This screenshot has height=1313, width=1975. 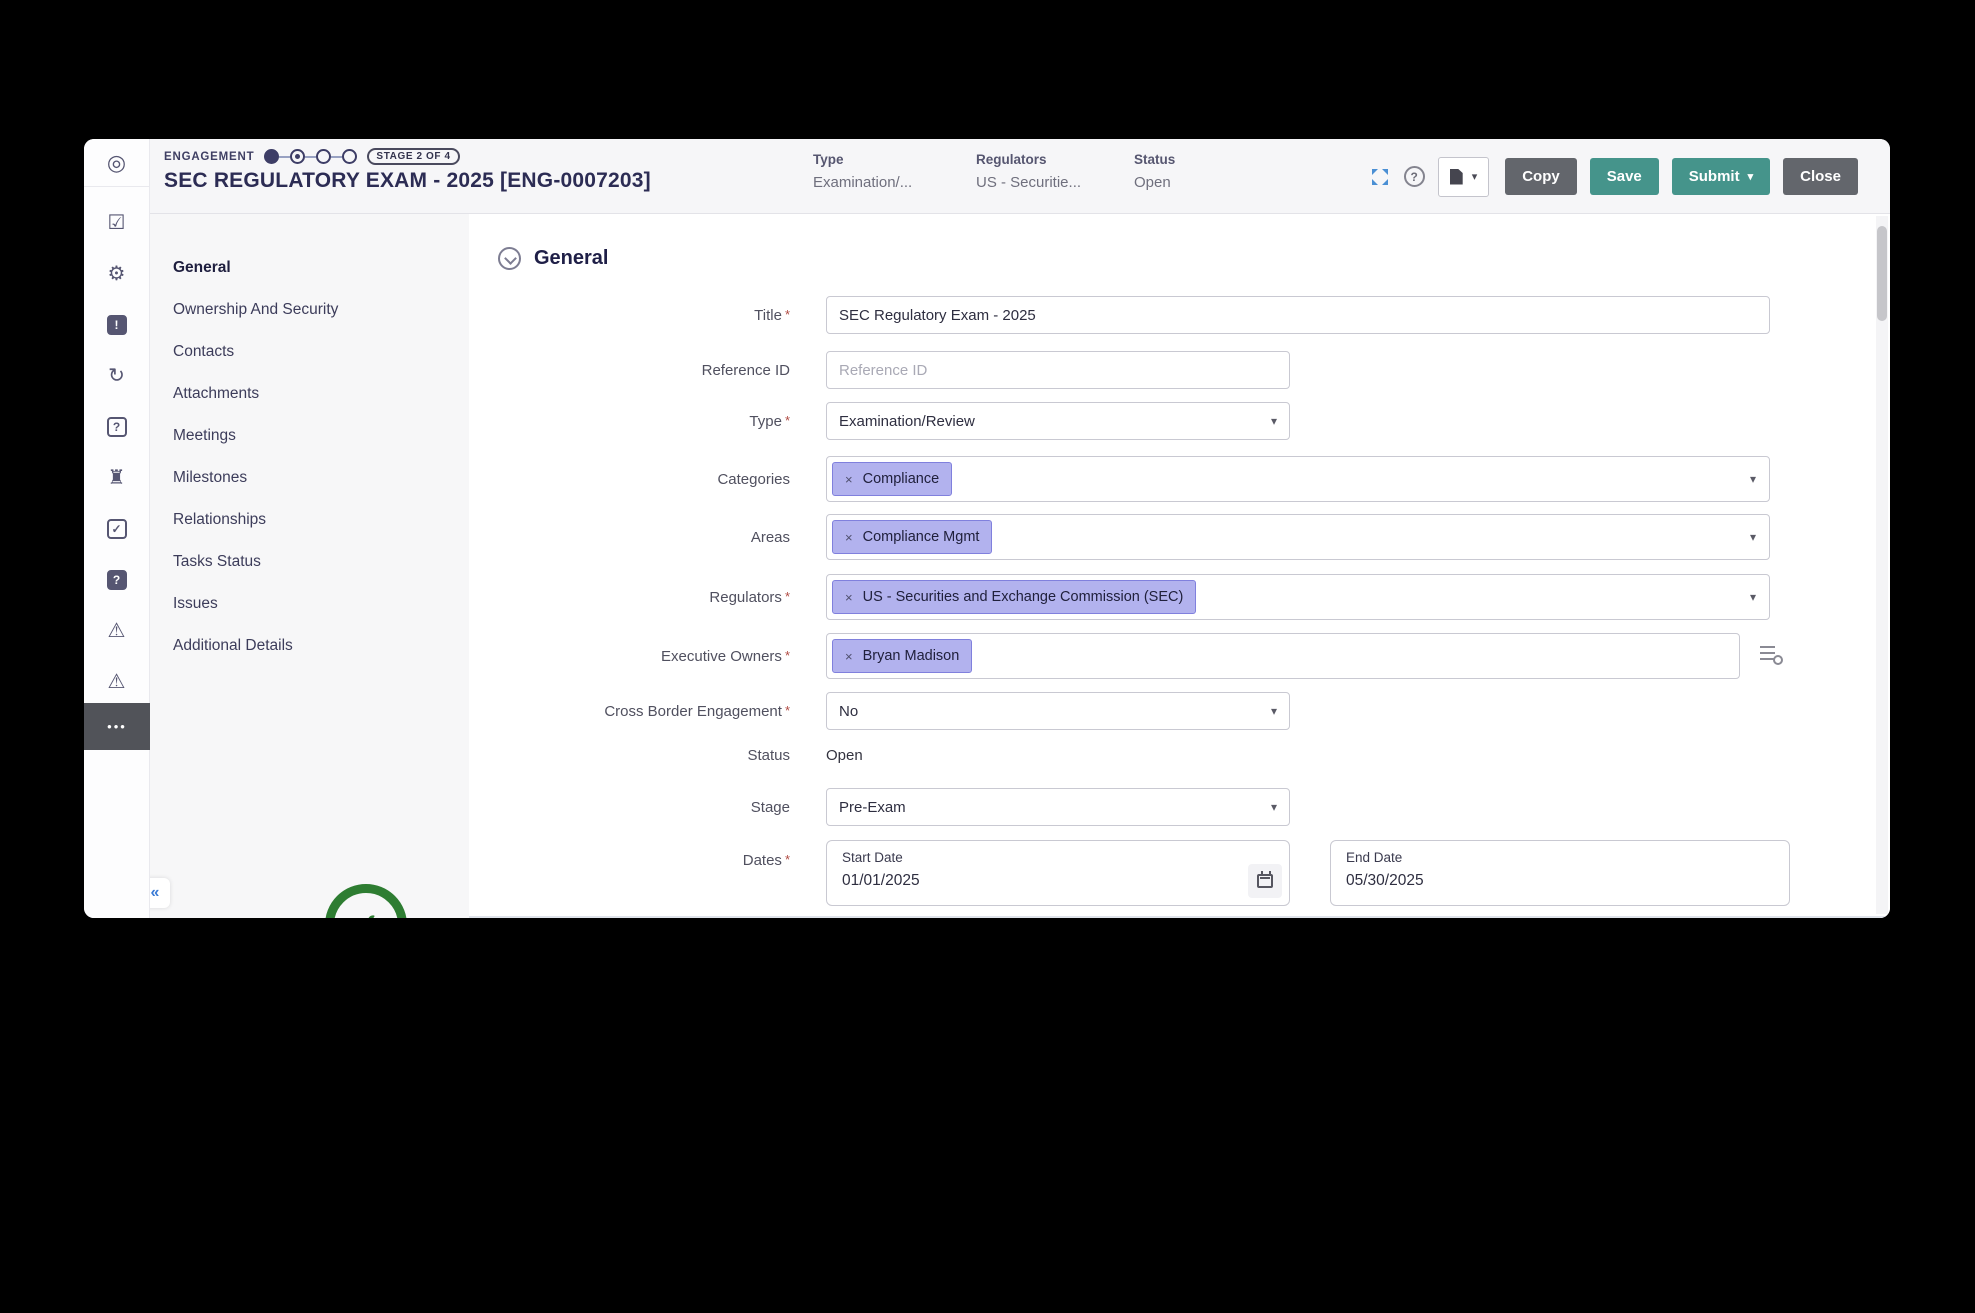 I want to click on end-date-field: End Date 05/30/2025, so click(x=1560, y=873).